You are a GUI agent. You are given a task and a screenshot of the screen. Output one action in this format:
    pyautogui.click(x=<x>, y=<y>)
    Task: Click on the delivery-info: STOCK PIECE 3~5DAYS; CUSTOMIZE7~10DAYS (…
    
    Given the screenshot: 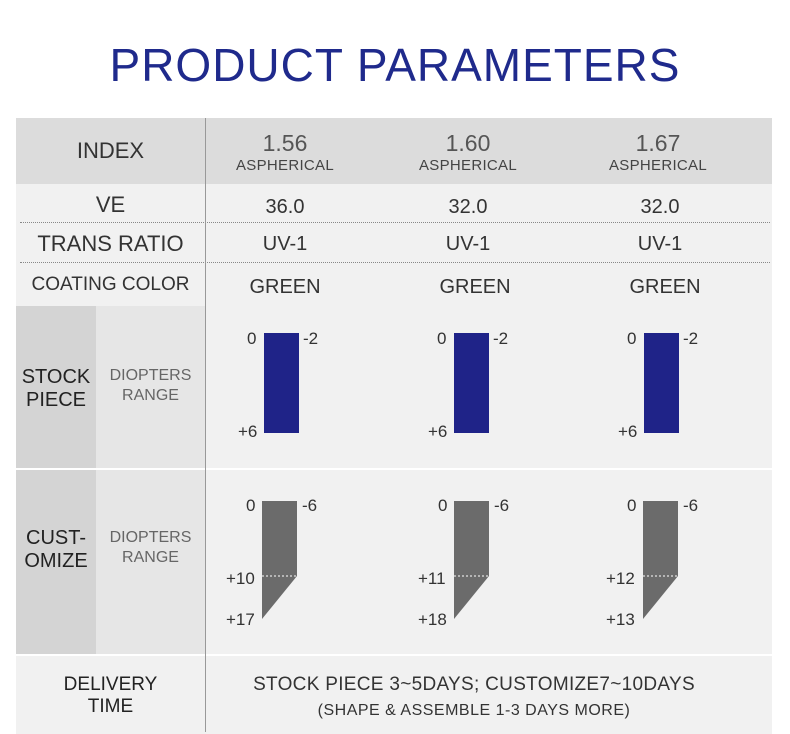 What is the action you would take?
    pyautogui.click(x=474, y=697)
    